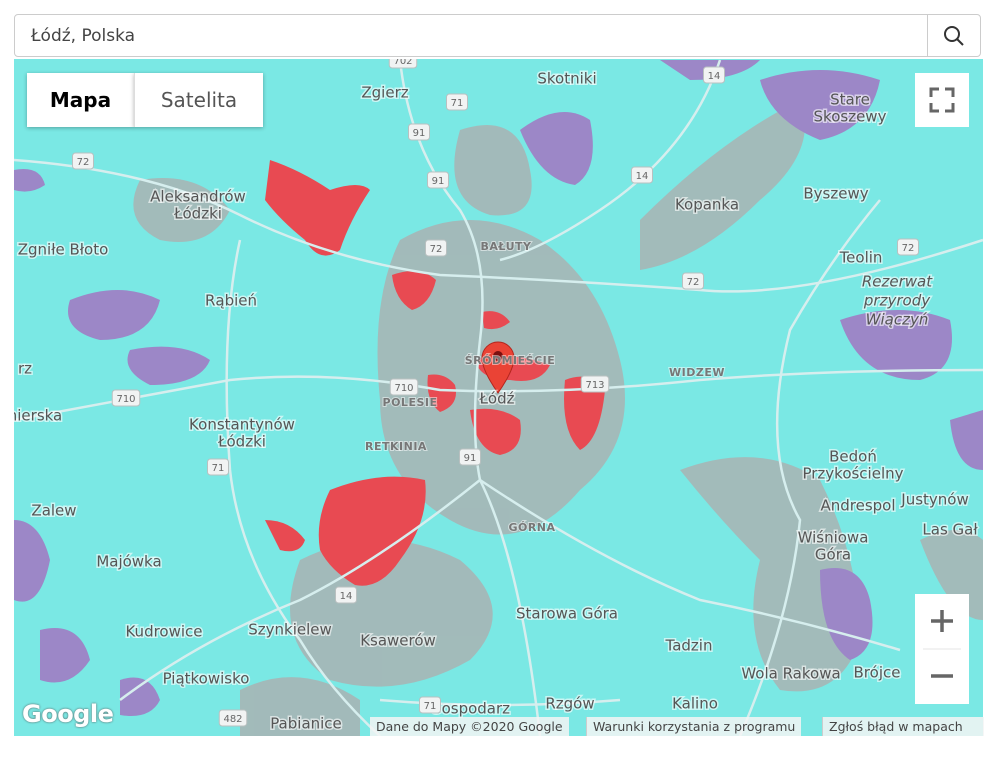 The height and width of the screenshot is (759, 1000). I want to click on map-type-button: Mapa, so click(80, 100).